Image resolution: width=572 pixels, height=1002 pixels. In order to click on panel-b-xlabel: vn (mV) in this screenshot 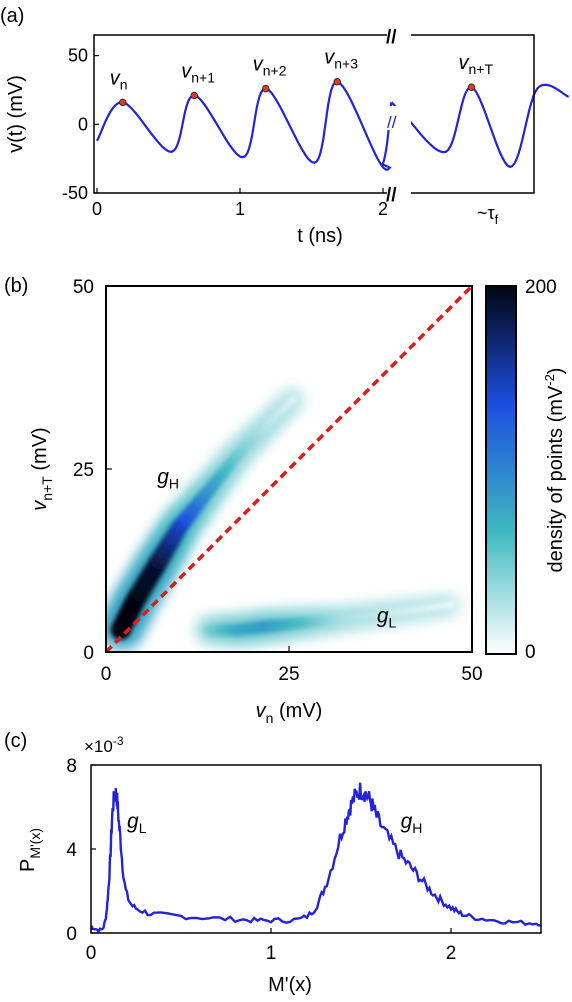, I will do `click(289, 713)`.